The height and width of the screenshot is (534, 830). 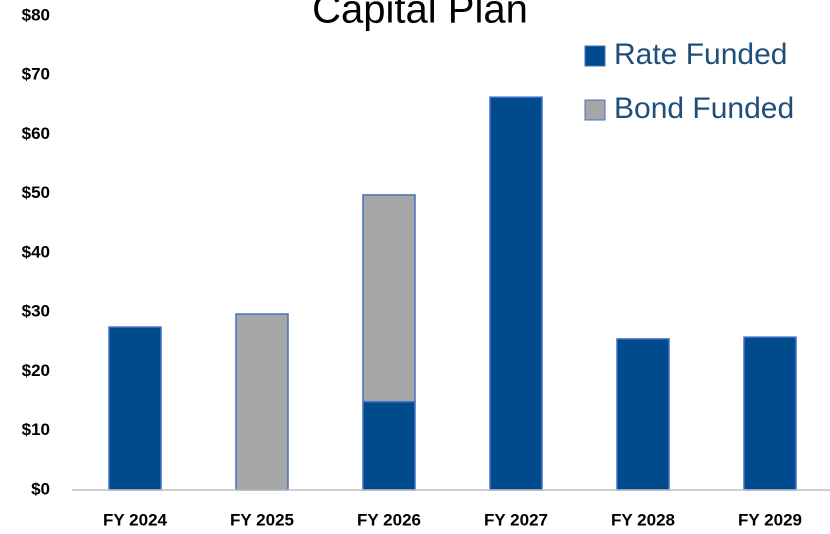 What do you see at coordinates (36, 133) in the screenshot?
I see `y-tick-label: $60` at bounding box center [36, 133].